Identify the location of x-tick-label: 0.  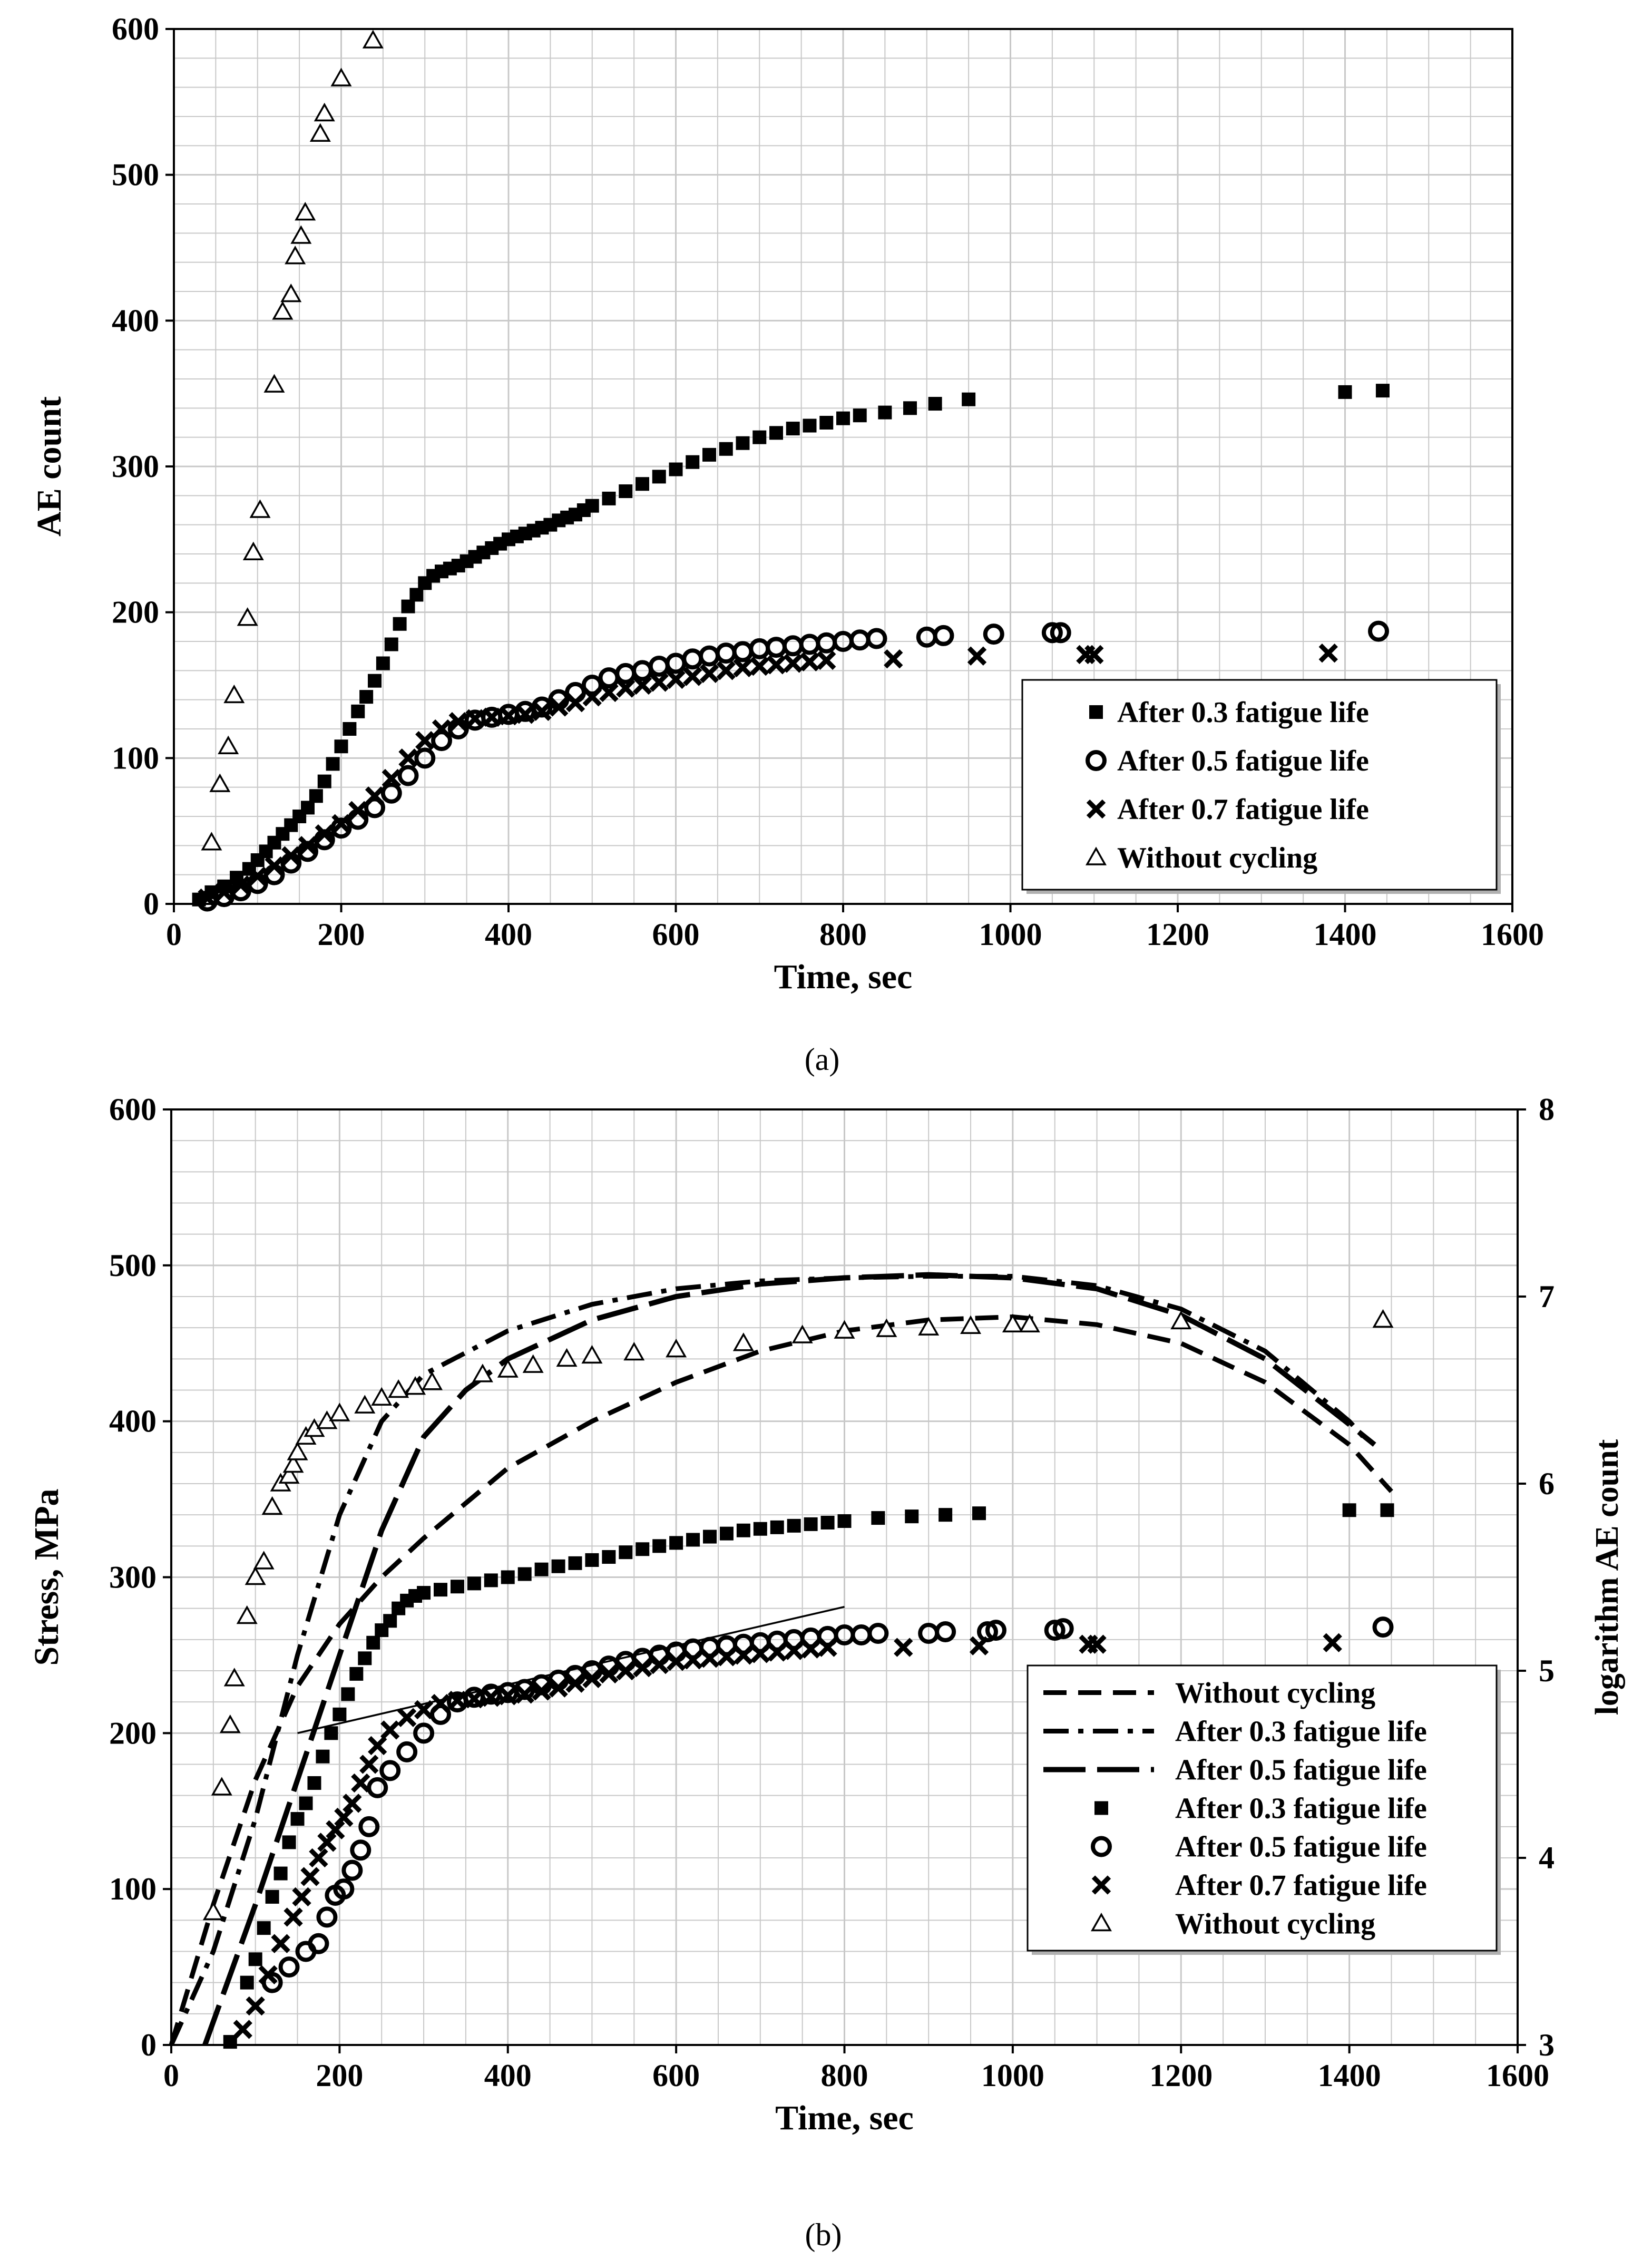
(174, 935).